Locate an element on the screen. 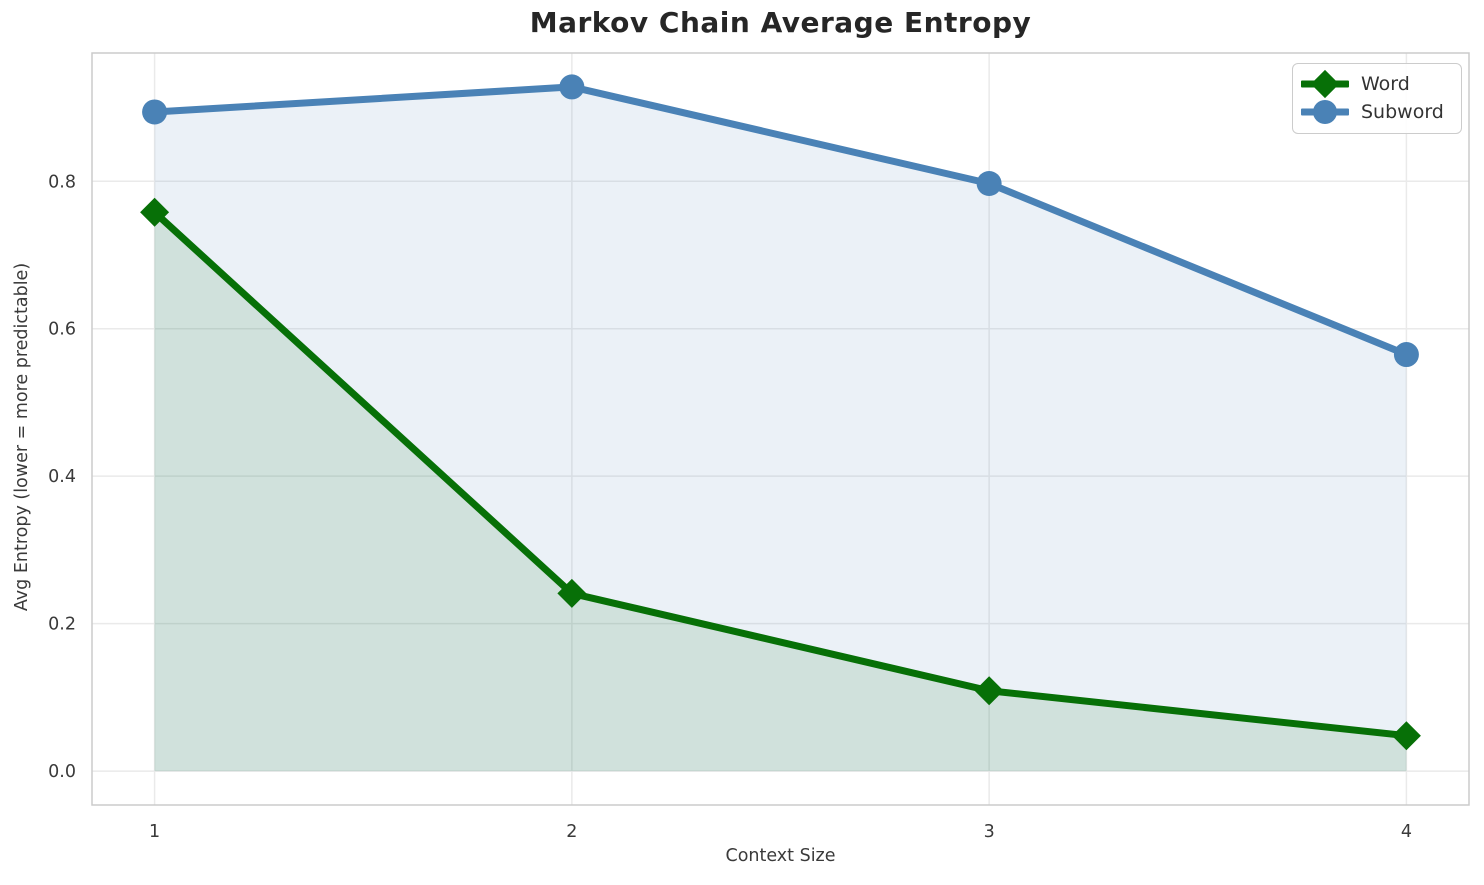 The width and height of the screenshot is (1484, 885). y-tick-label: 0.4 is located at coordinates (62, 477).